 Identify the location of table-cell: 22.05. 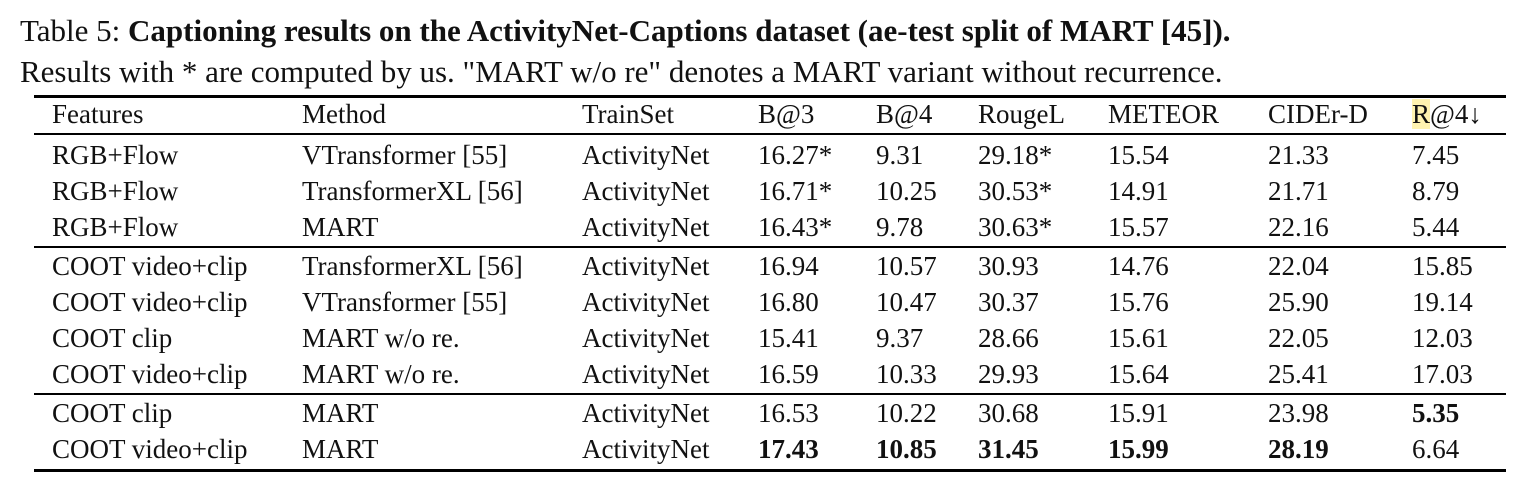
(1298, 338).